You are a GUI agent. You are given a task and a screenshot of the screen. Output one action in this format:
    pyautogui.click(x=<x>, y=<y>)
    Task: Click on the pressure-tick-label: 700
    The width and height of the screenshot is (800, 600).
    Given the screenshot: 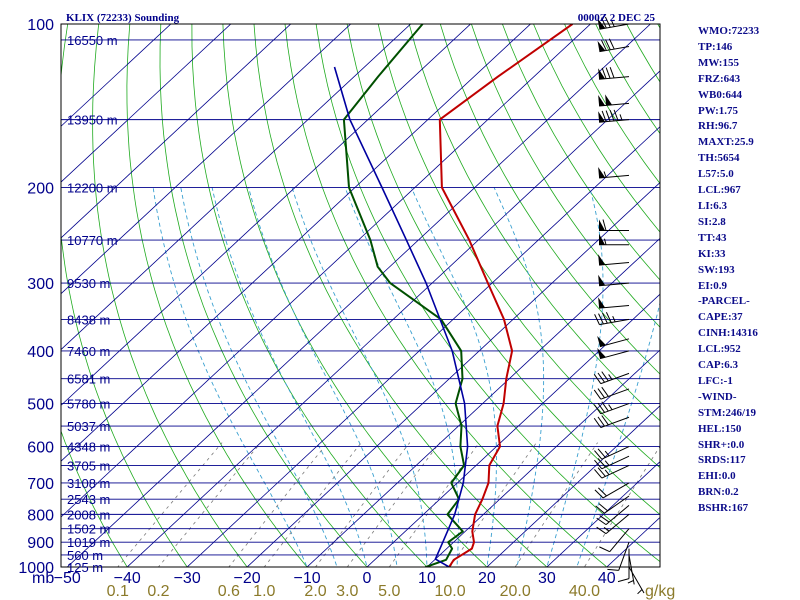 What is the action you would take?
    pyautogui.click(x=40, y=484)
    